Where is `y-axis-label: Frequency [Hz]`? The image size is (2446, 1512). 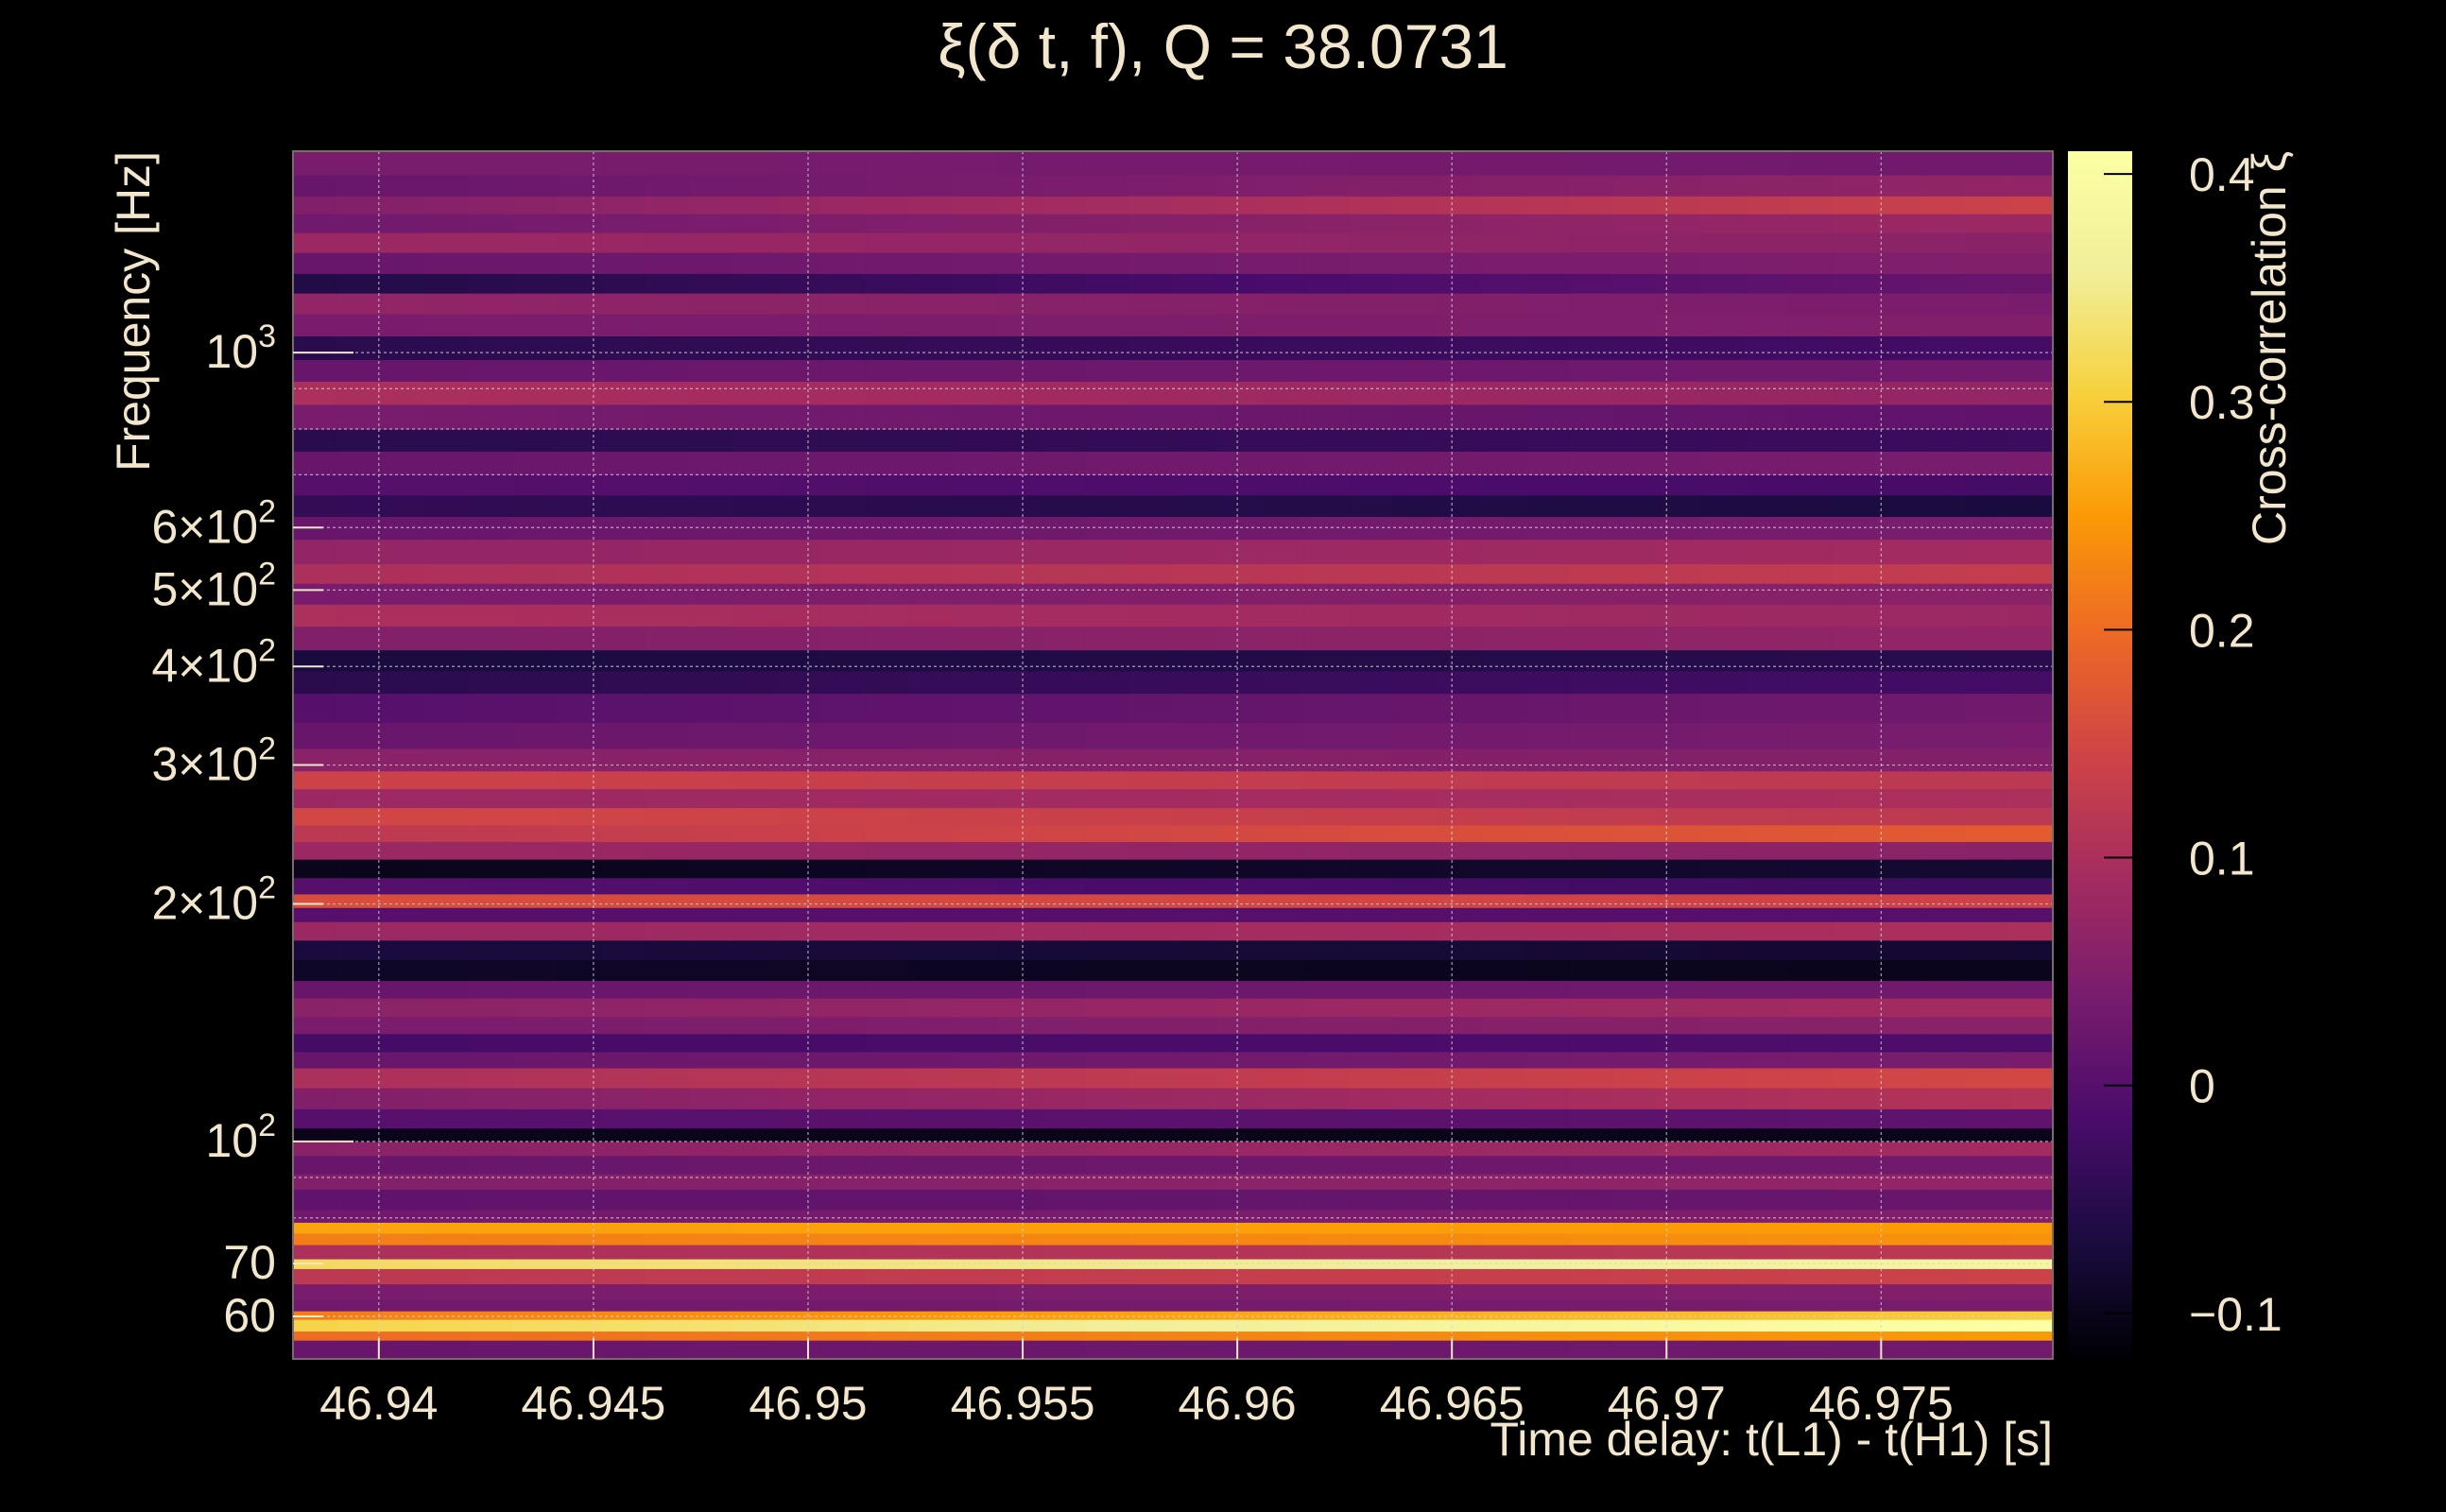 y-axis-label: Frequency [Hz] is located at coordinates (133, 311).